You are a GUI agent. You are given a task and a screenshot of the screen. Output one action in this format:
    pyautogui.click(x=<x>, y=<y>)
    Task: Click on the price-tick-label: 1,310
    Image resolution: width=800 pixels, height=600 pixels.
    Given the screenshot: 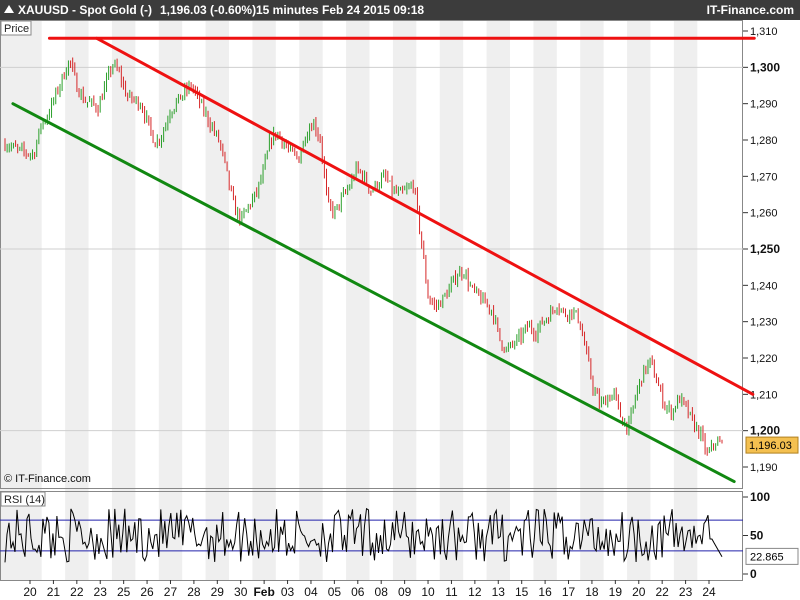 What is the action you would take?
    pyautogui.click(x=764, y=32)
    